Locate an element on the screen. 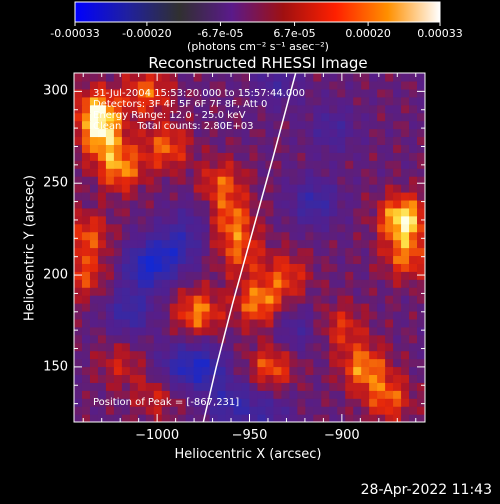 This screenshot has height=504, width=500. y-tick-label: 300 is located at coordinates (55, 91).